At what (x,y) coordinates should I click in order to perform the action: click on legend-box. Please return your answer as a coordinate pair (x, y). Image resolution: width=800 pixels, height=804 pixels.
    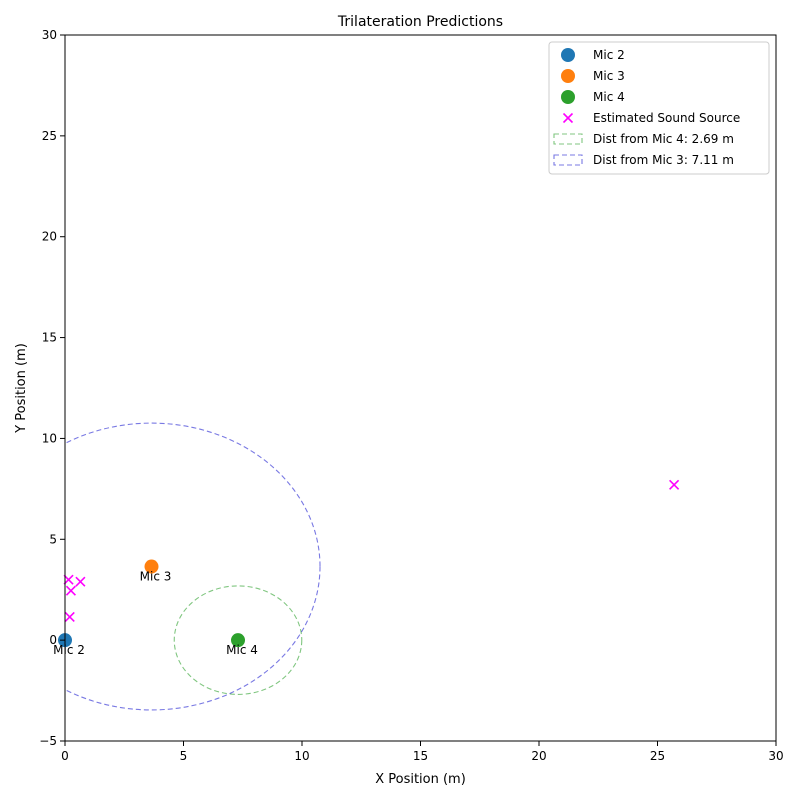
    Looking at the image, I should click on (659, 108).